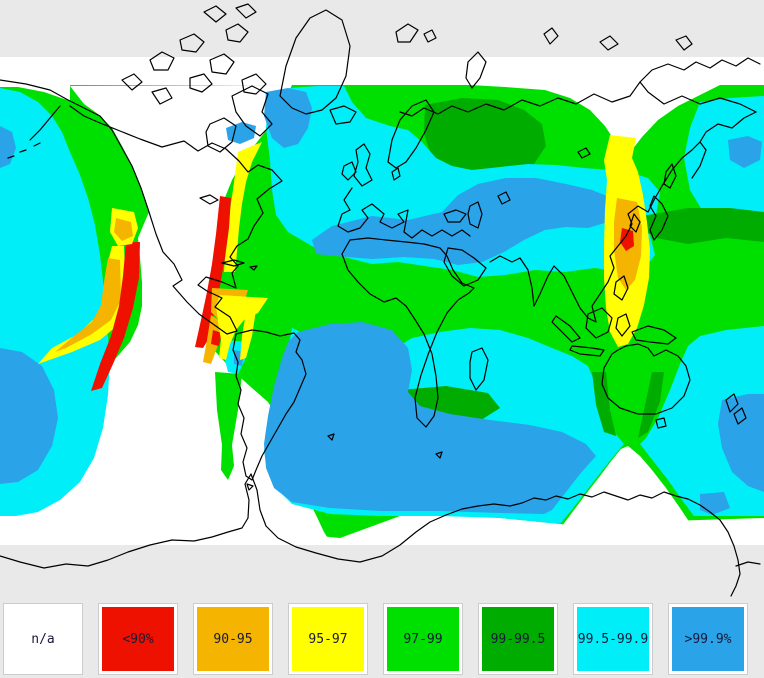  What do you see at coordinates (745, 152) in the screenshot?
I see `region-blue-bering` at bounding box center [745, 152].